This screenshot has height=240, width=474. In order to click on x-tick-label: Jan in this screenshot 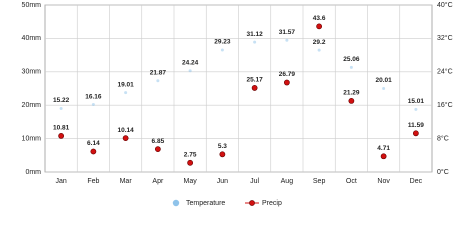, I will do `click(60, 181)`.